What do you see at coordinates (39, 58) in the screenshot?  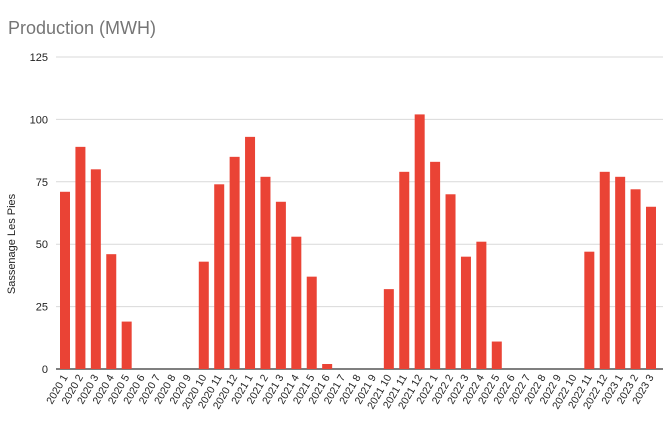 I see `y-tick-label: 125` at bounding box center [39, 58].